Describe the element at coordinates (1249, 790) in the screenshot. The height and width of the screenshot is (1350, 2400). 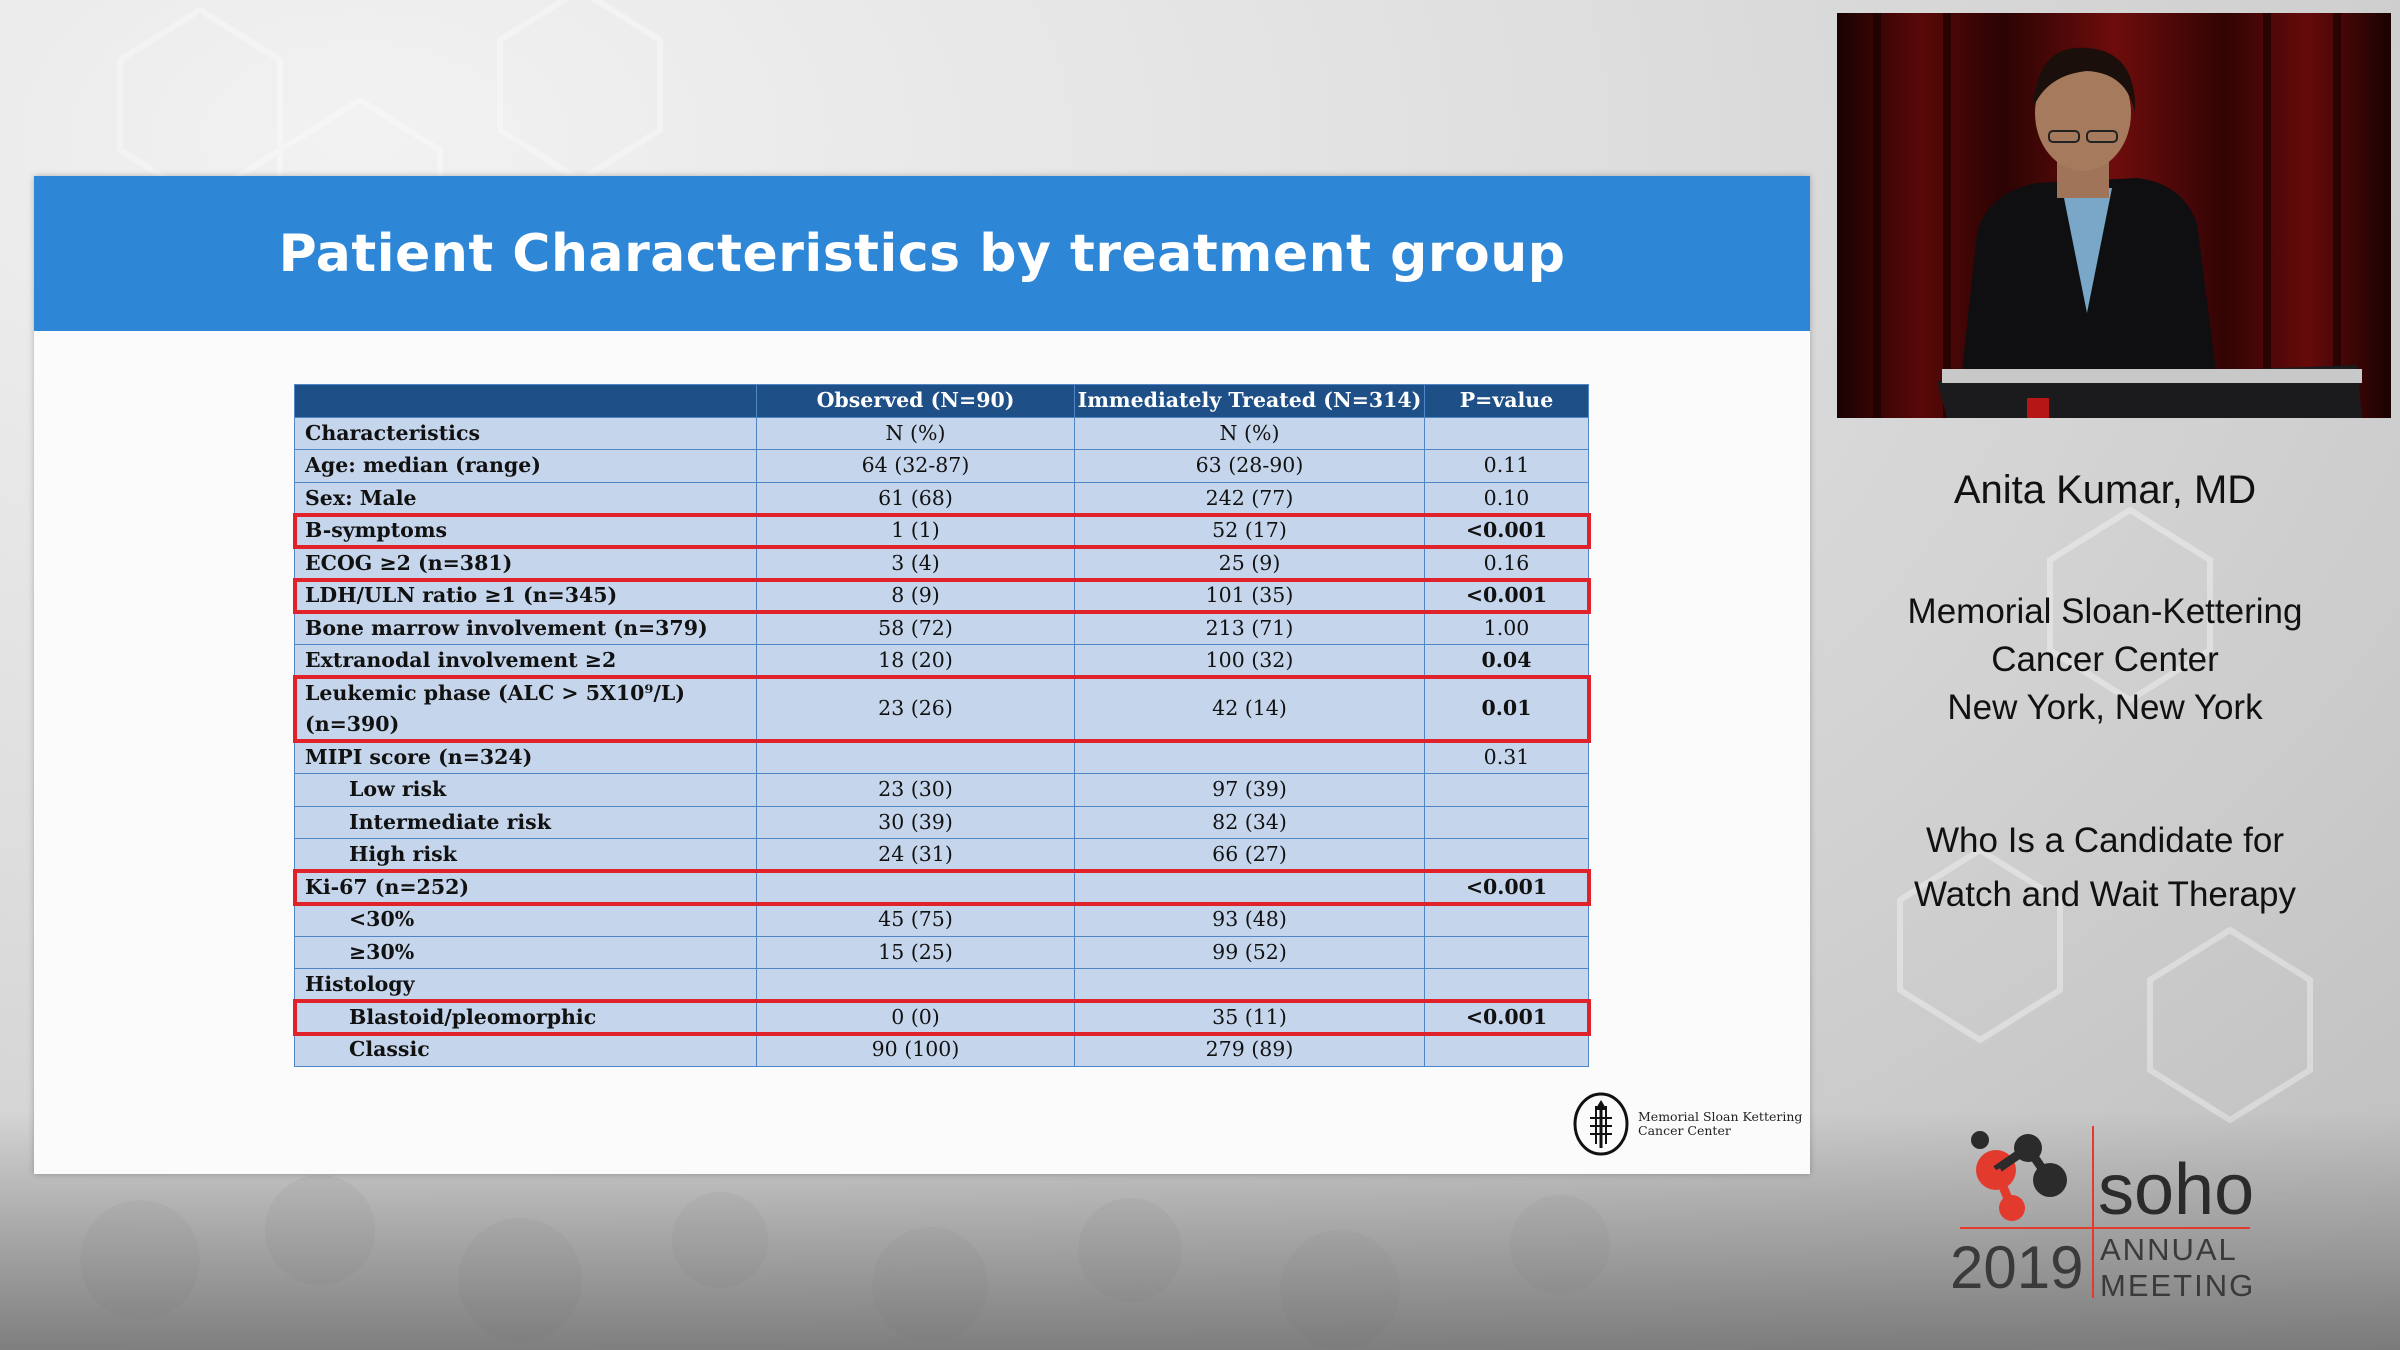
I see `treated-cell: 97 (39)` at that location.